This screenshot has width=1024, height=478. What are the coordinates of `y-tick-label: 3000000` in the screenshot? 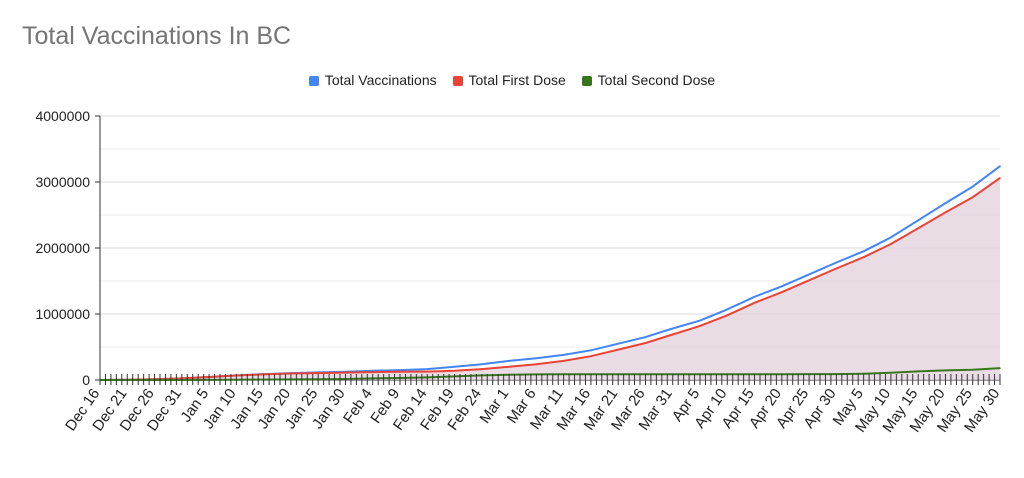 It's located at (62, 182).